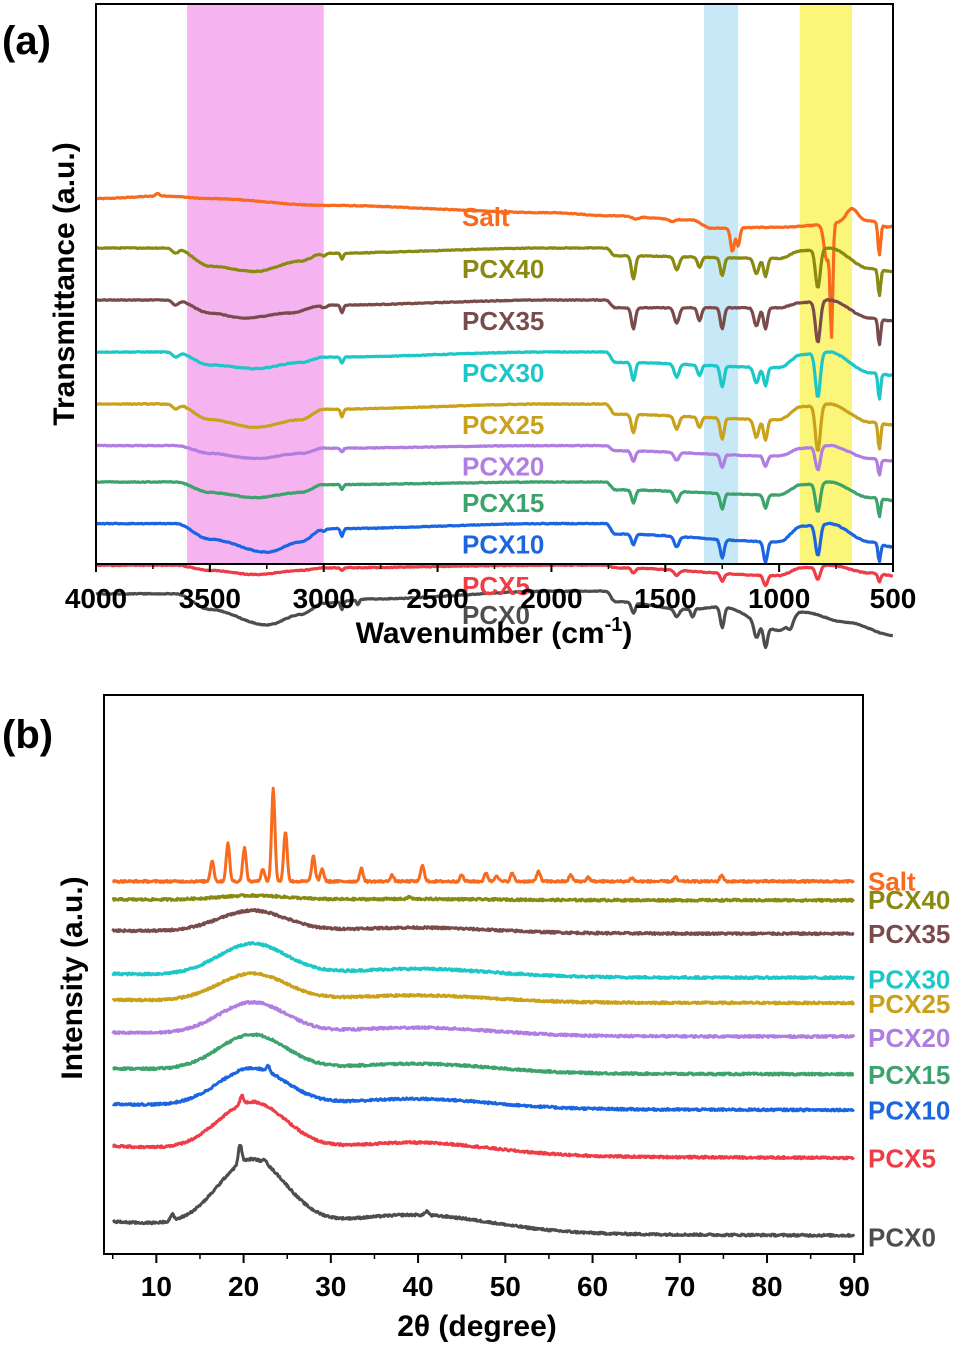  What do you see at coordinates (503, 425) in the screenshot?
I see `ftir-label-pcx25: PCX25` at bounding box center [503, 425].